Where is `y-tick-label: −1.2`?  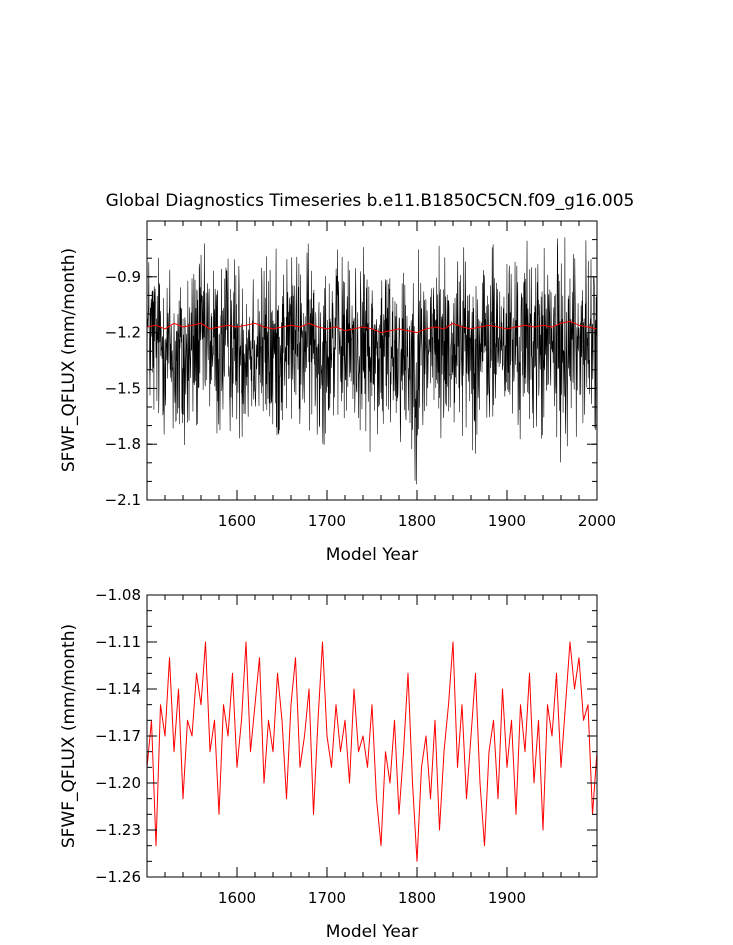
y-tick-label: −1.2 is located at coordinates (123, 333).